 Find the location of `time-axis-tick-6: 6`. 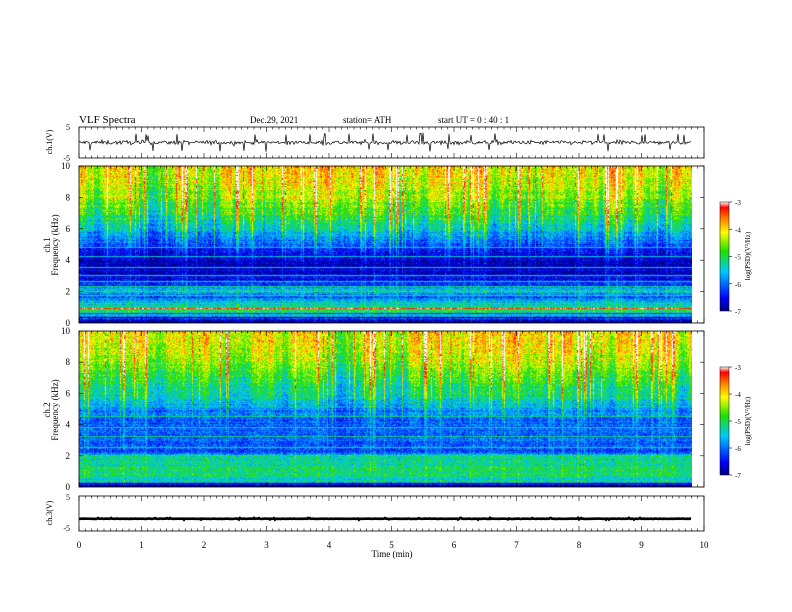

time-axis-tick-6: 6 is located at coordinates (454, 545).